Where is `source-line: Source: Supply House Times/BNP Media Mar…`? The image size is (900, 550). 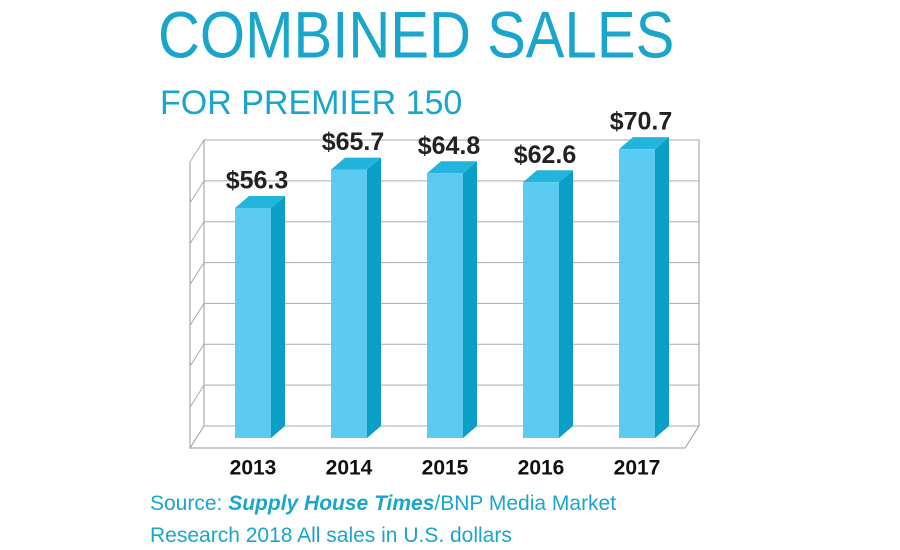 source-line: Source: Supply House Times/BNP Media Mar… is located at coordinates (383, 504).